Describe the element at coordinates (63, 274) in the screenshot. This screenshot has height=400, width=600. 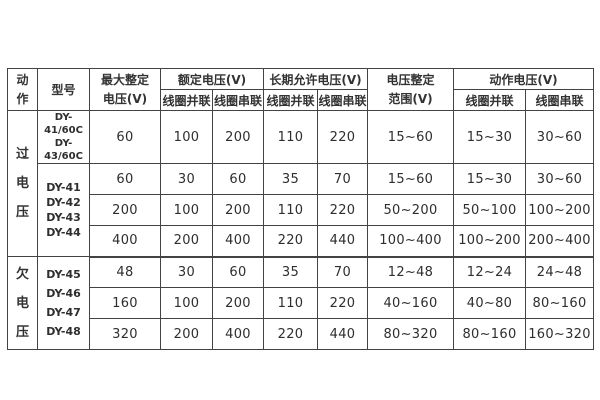
I see `model-label: DY-45` at that location.